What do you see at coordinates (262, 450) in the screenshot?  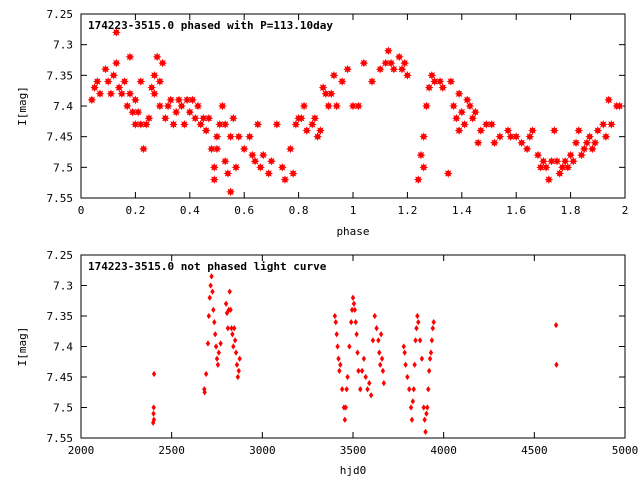 I see `x-tick-label: 3000` at bounding box center [262, 450].